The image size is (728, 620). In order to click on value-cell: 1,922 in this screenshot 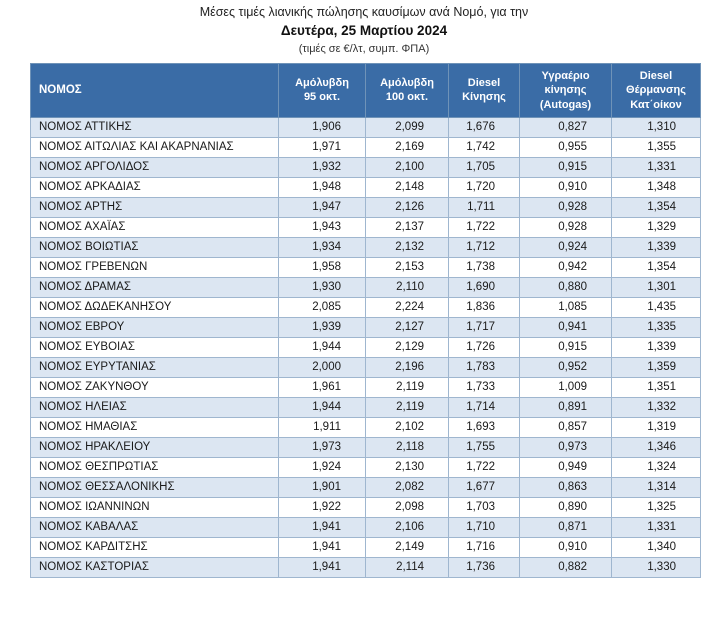, I will do `click(322, 507)`.